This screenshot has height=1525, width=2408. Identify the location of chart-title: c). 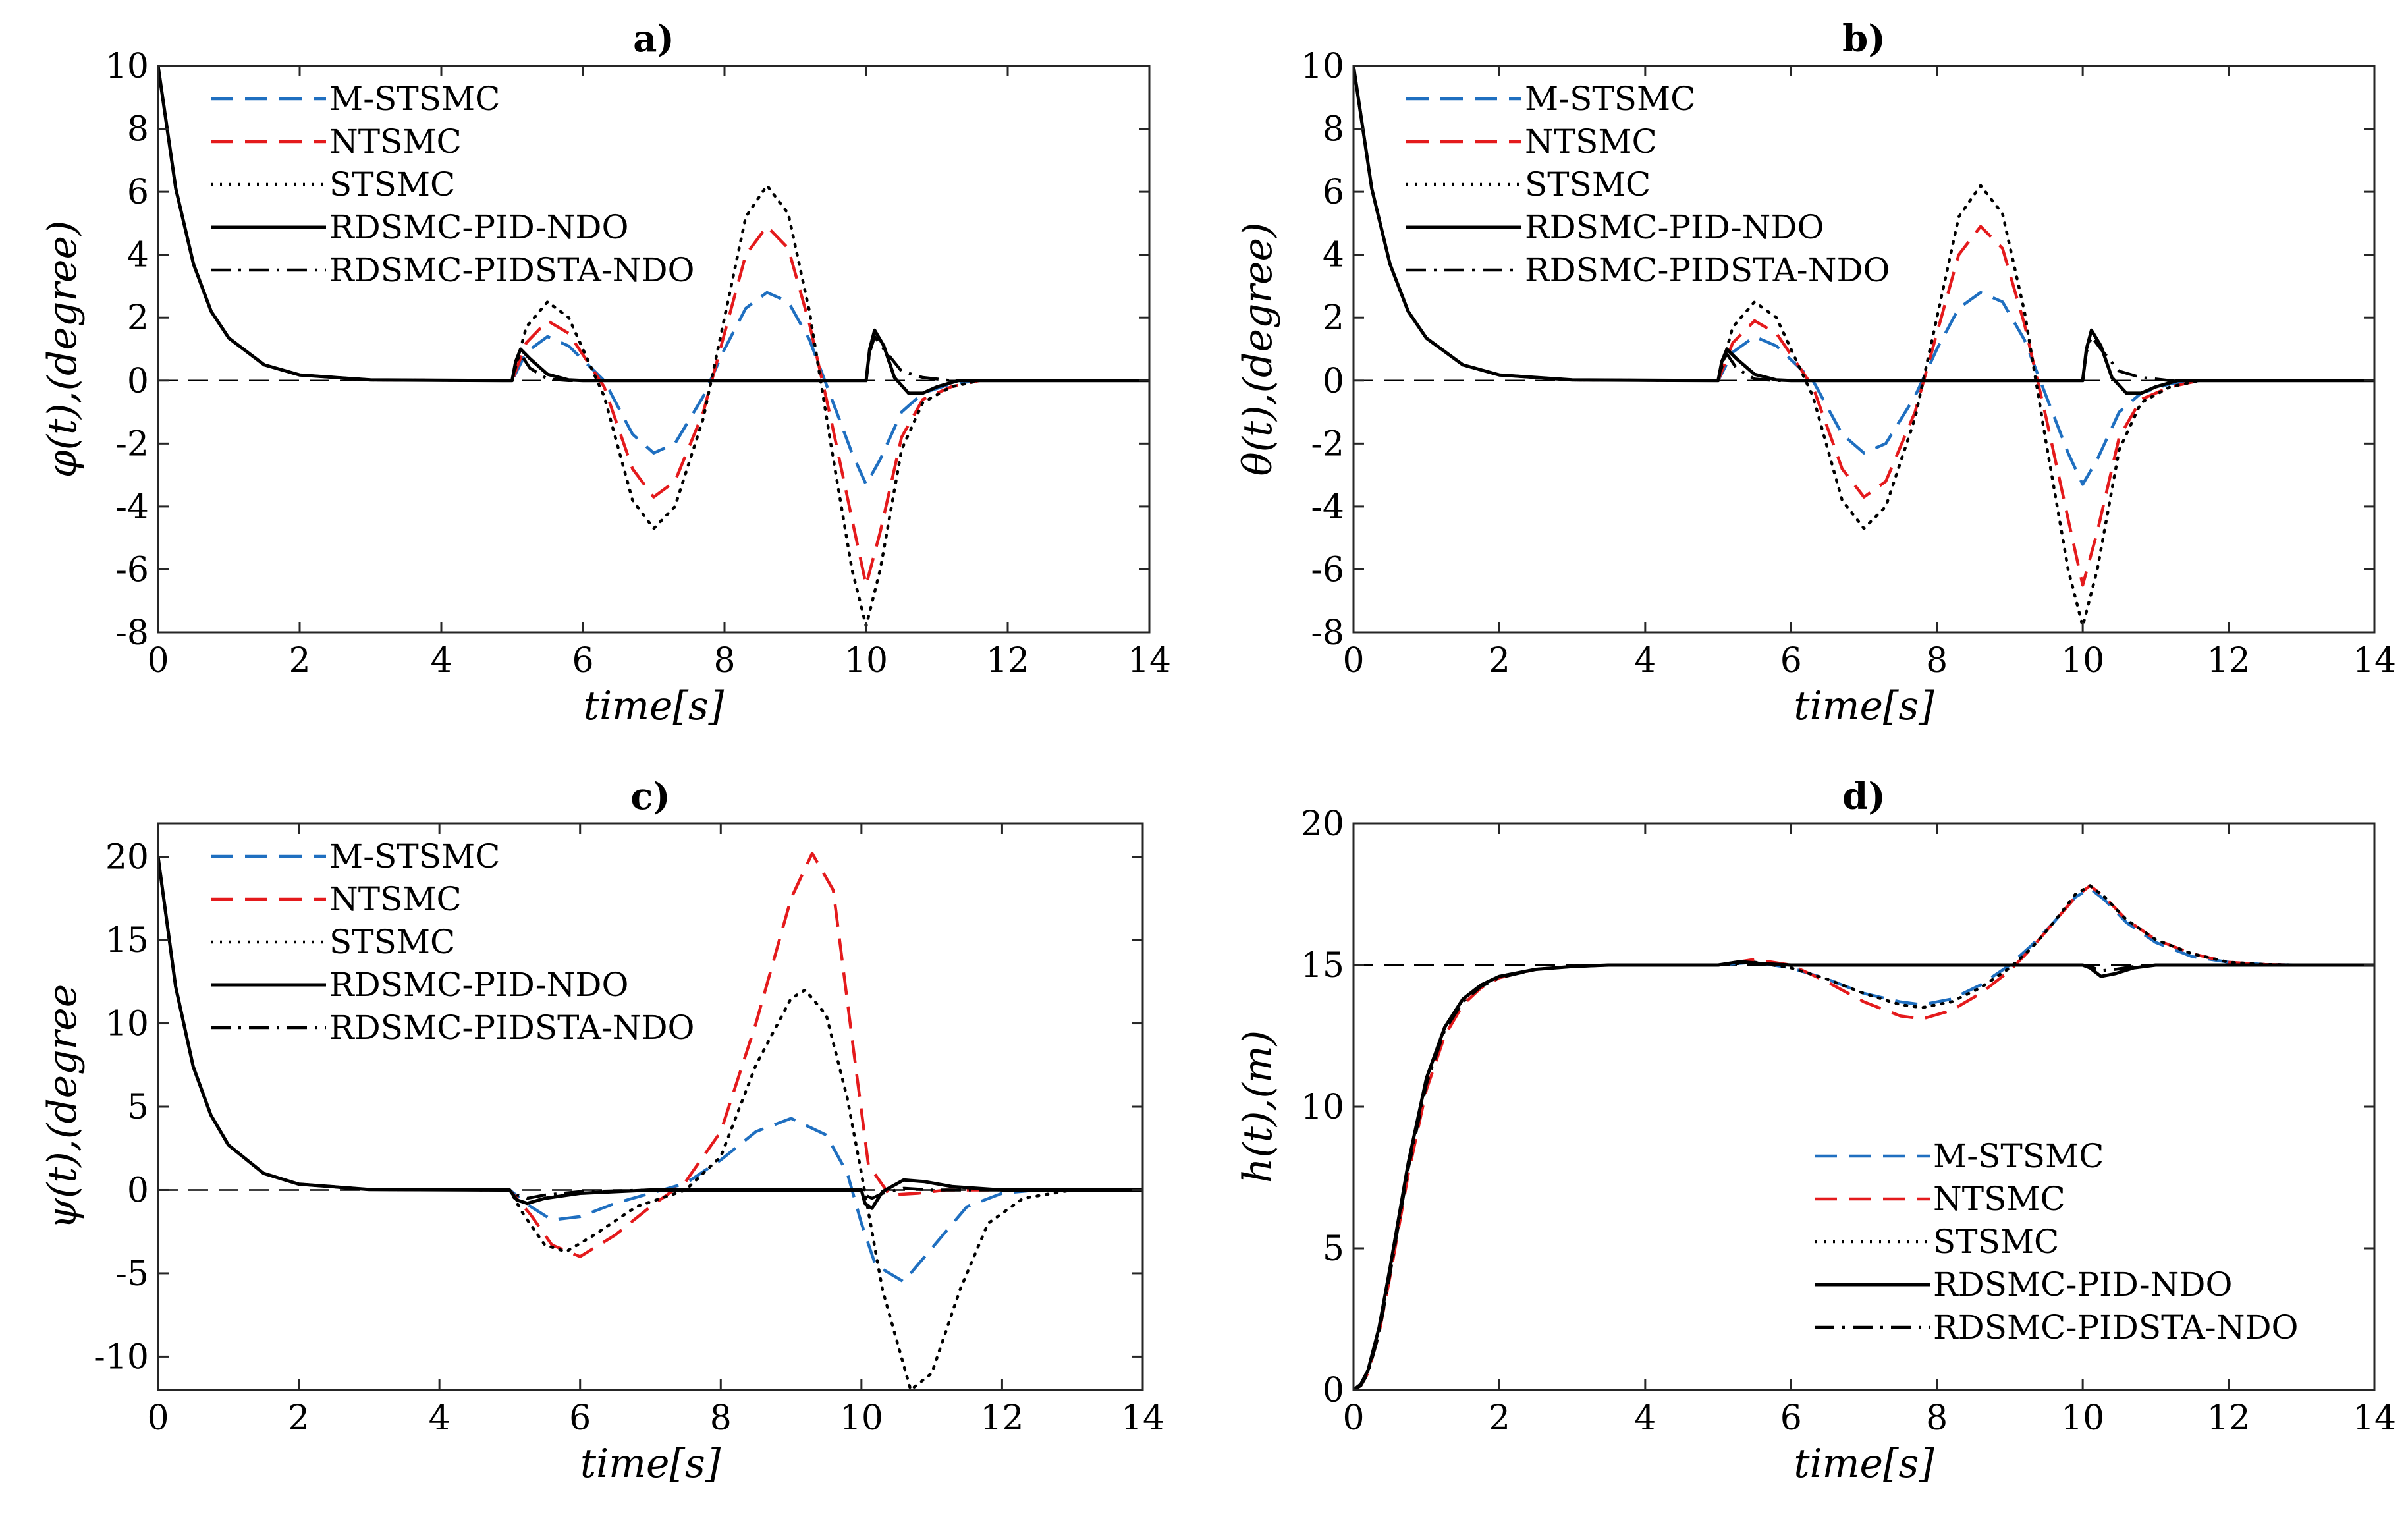
(650, 796).